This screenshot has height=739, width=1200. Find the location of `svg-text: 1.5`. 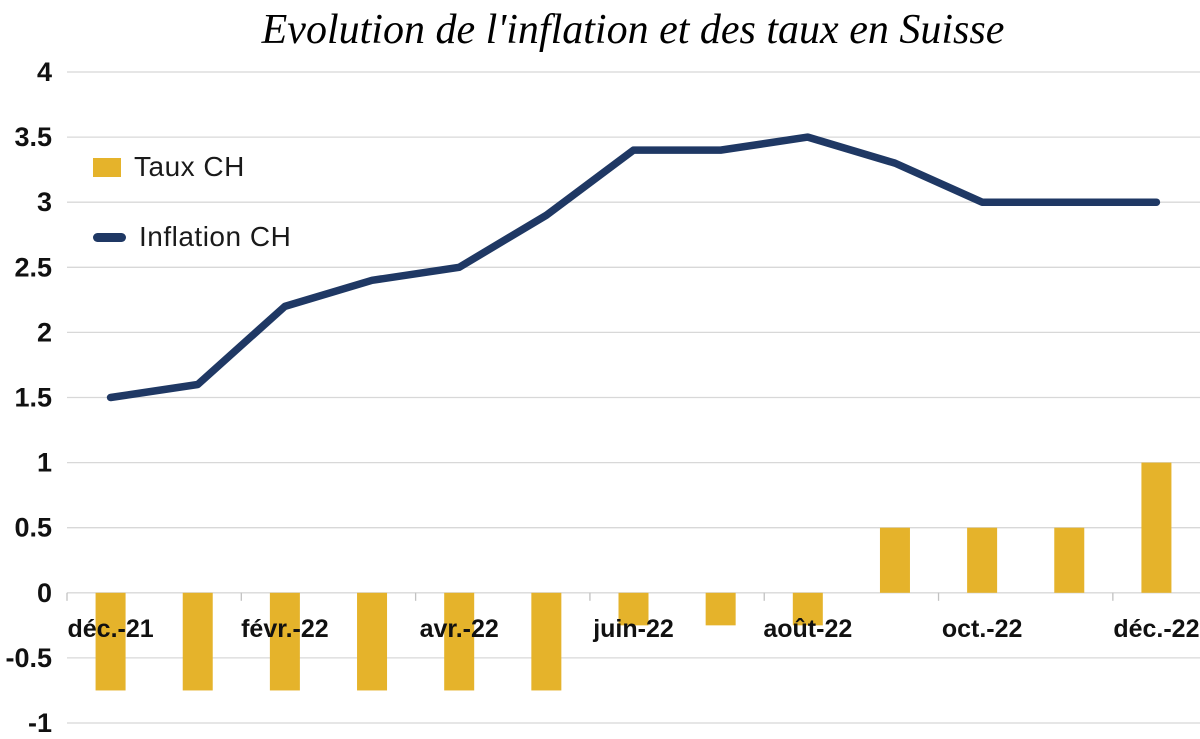

svg-text: 1.5 is located at coordinates (33, 398).